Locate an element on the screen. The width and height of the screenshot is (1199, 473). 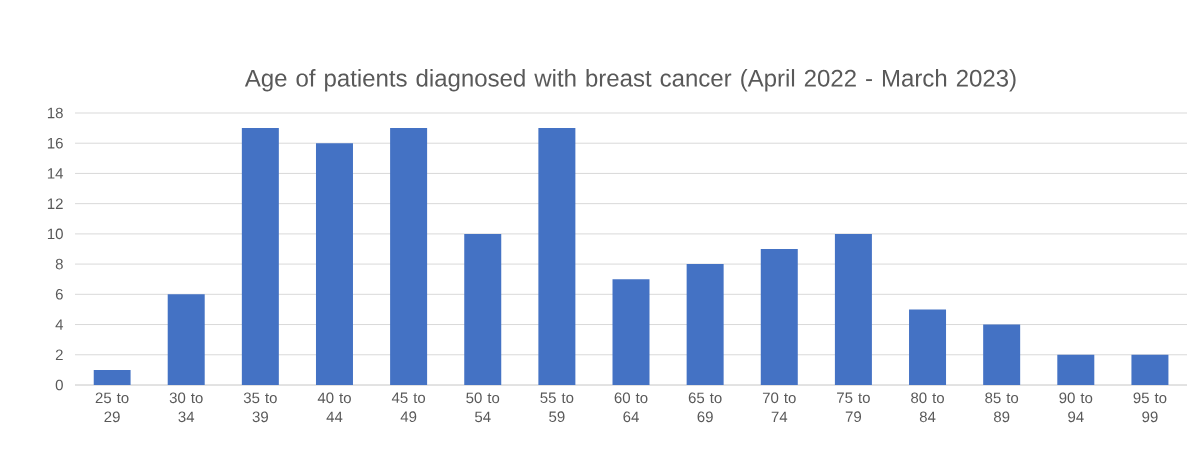
x-tick-label: 45 to 49 is located at coordinates (408, 407).